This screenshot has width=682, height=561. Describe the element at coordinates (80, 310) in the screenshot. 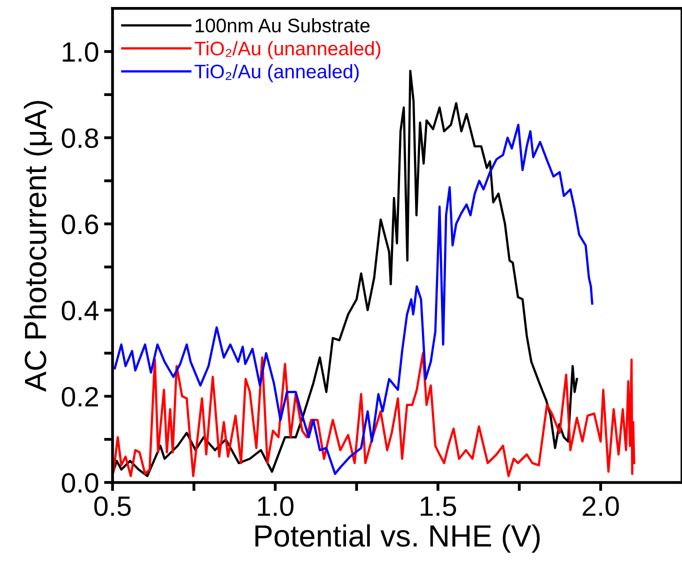

I see `y-tick-label: 0.4` at that location.